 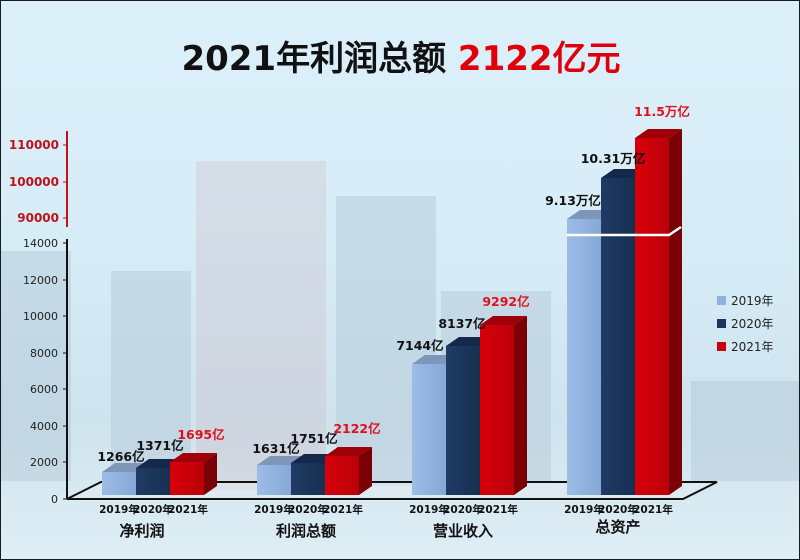 I want to click on category-label: 利润总额, so click(x=306, y=531).